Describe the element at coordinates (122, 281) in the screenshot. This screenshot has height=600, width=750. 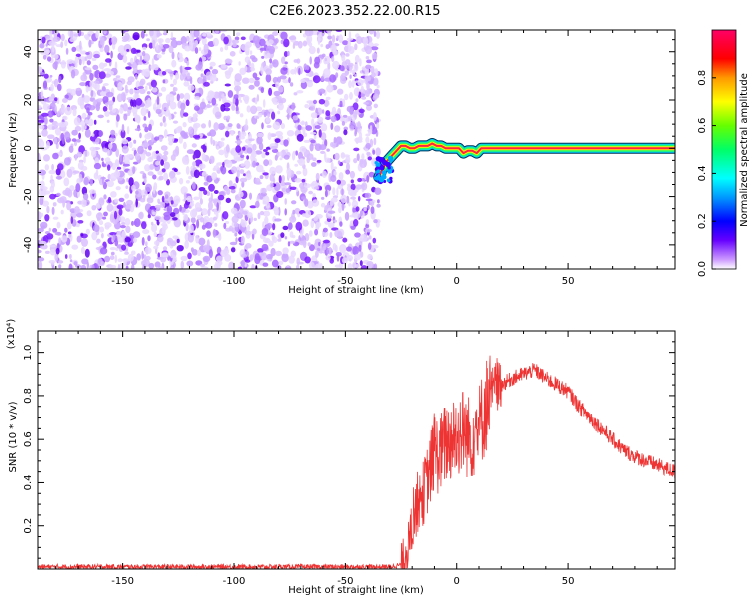
I see `heatmap-x-tick-label: -150` at that location.